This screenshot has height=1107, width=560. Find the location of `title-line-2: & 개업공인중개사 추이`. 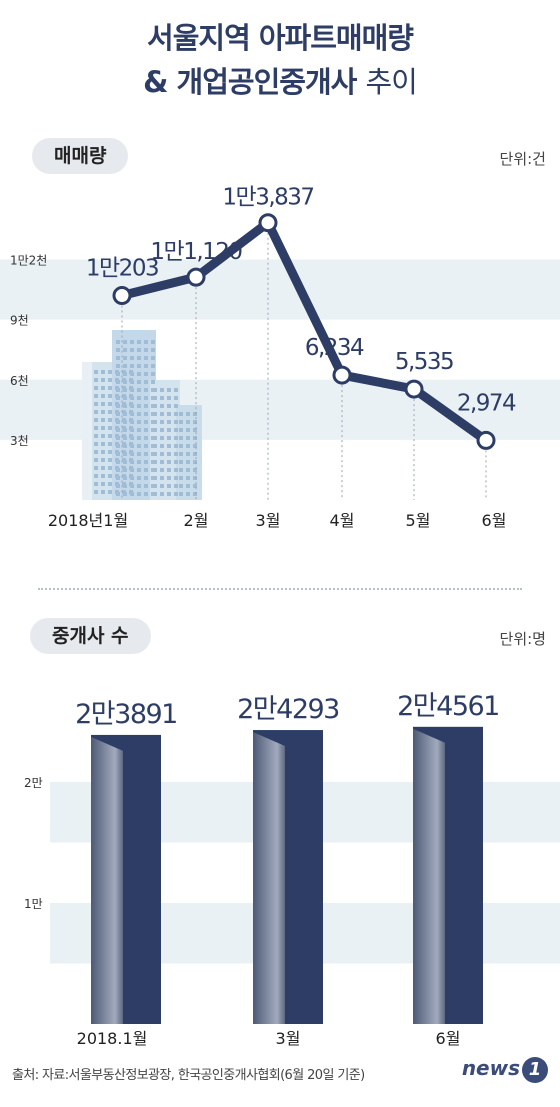

title-line-2: & 개업공인중개사 추이 is located at coordinates (280, 82).